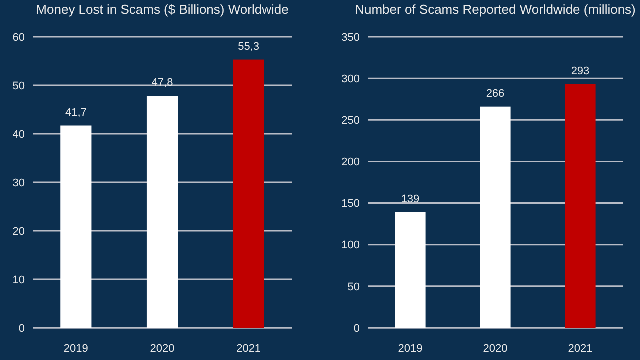  Describe the element at coordinates (580, 71) in the screenshot. I see `data-label: 293` at that location.